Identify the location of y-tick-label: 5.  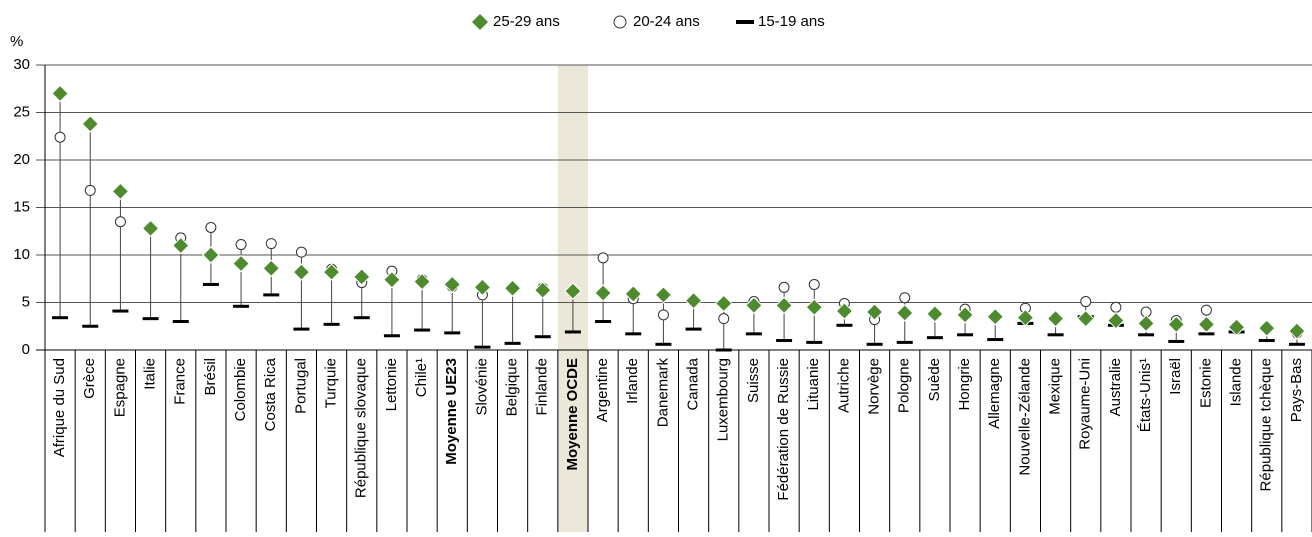
(26, 301).